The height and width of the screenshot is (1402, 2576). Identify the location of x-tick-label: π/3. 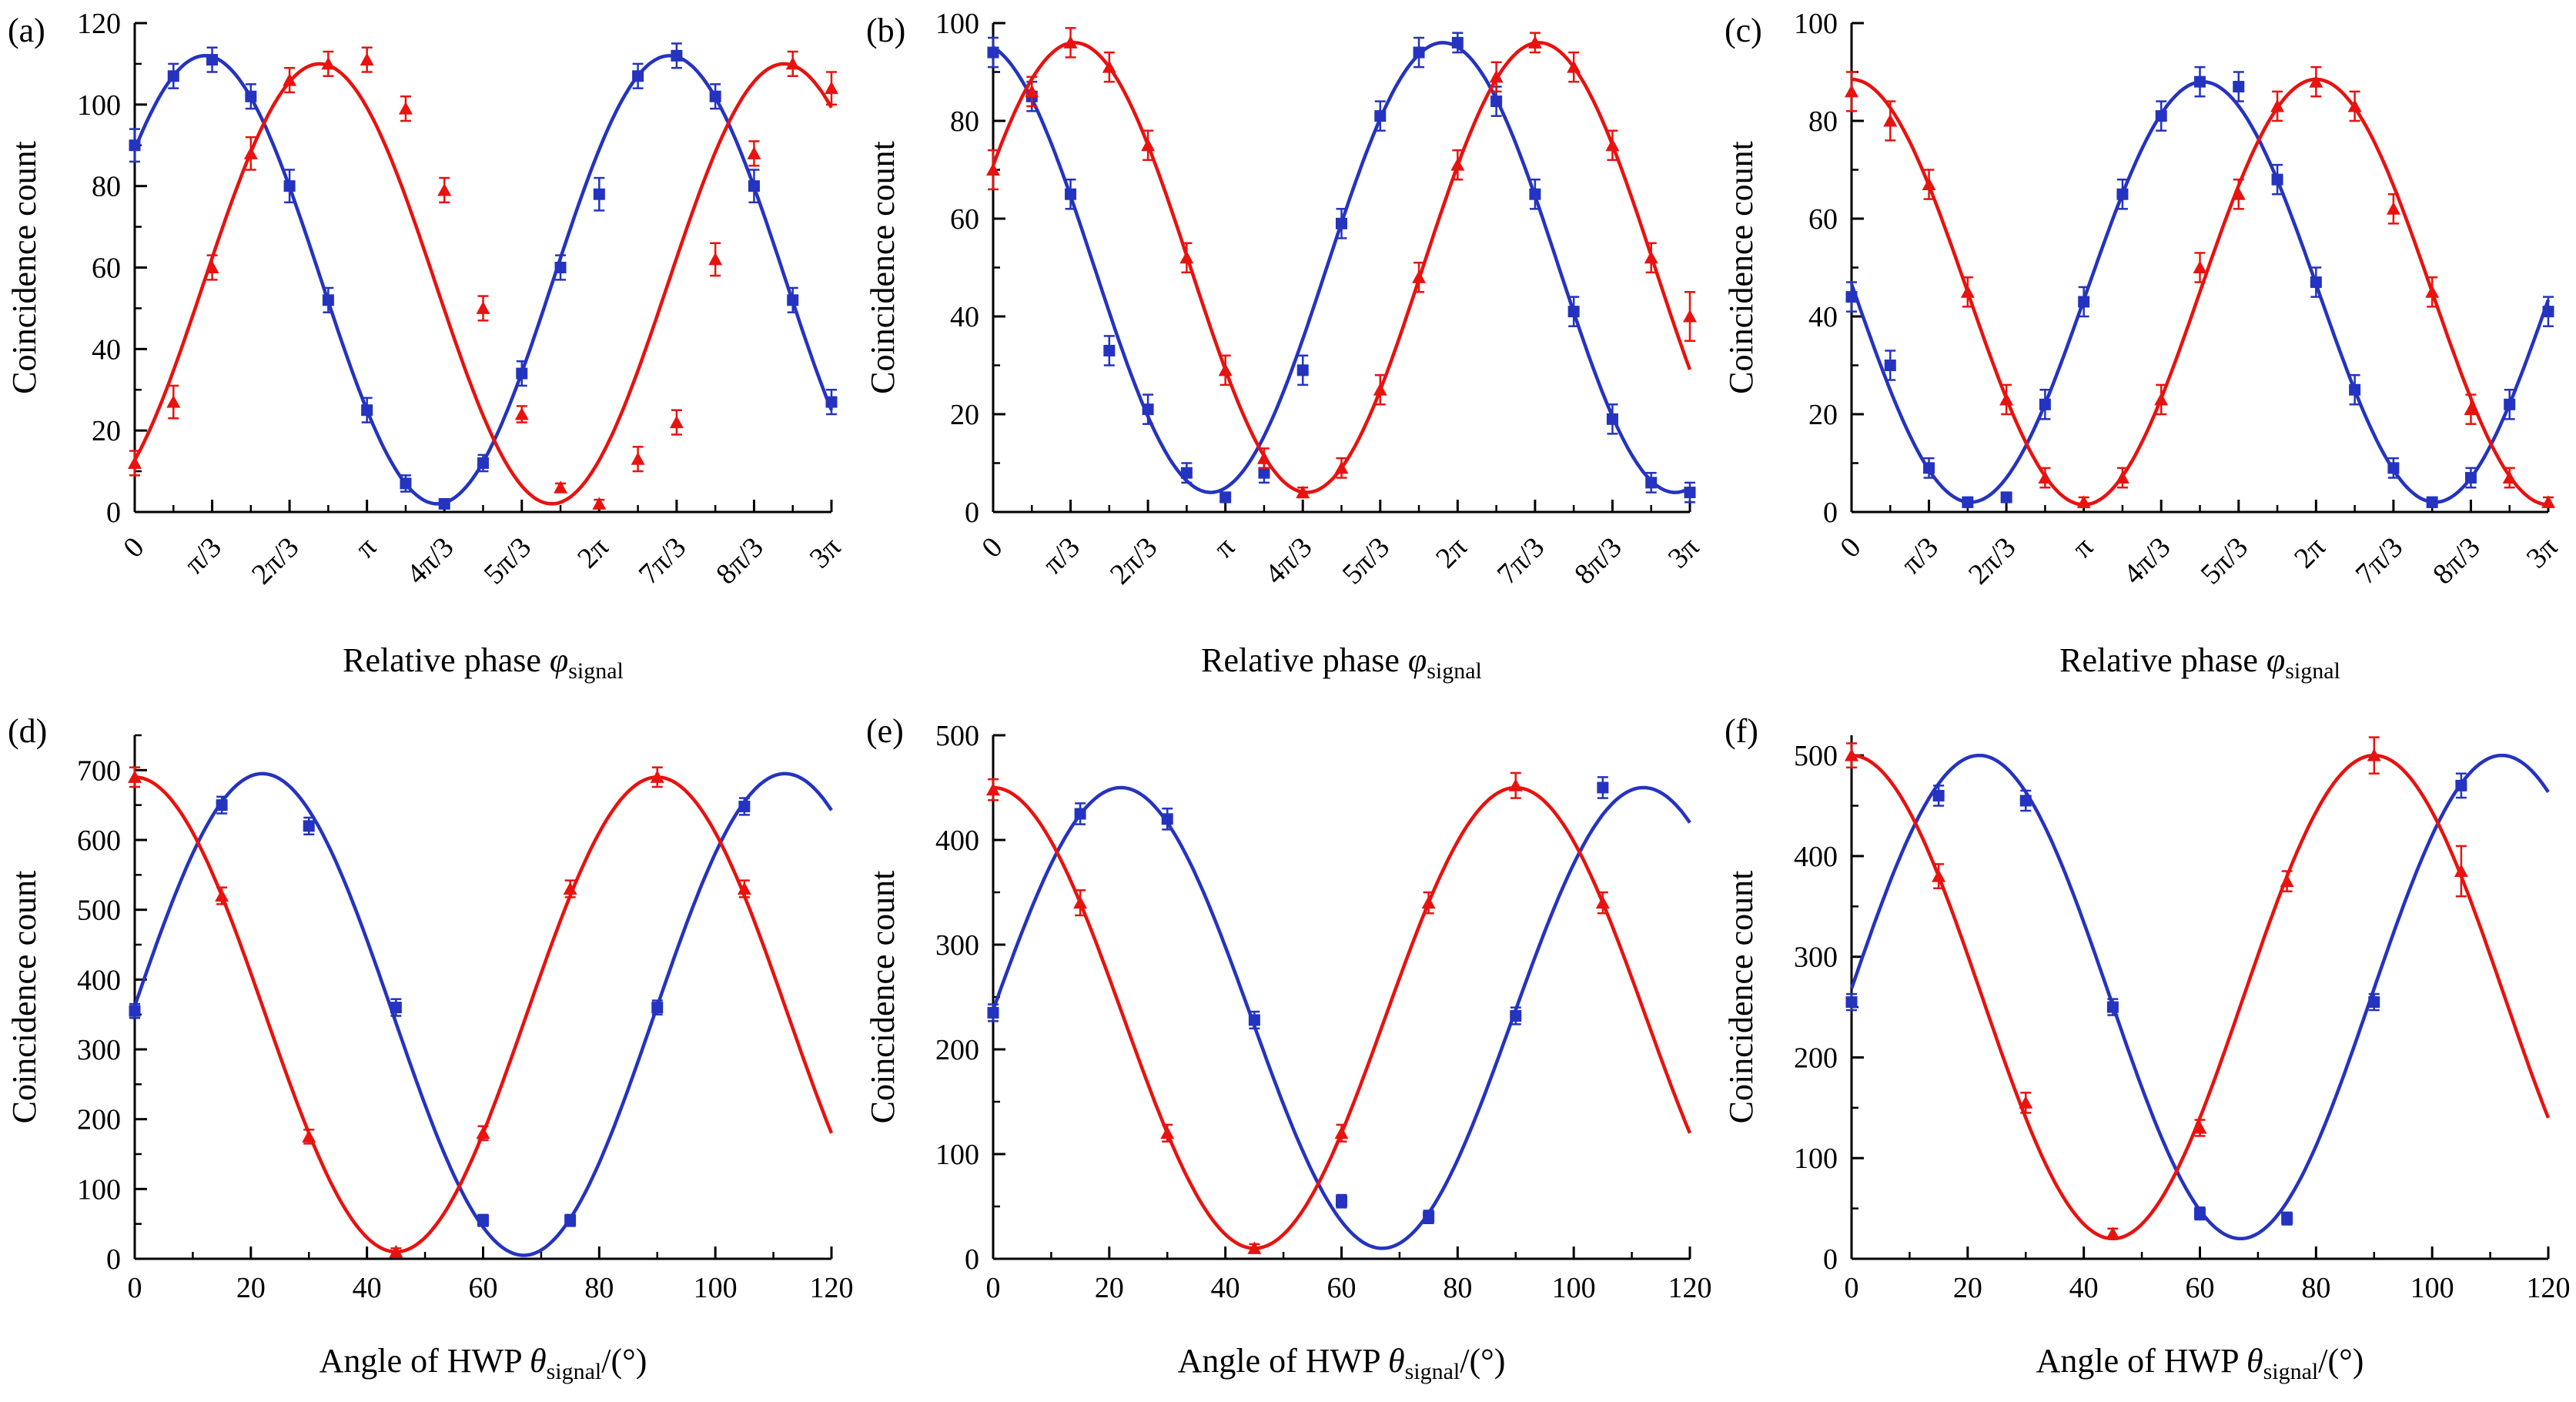
(1920, 556).